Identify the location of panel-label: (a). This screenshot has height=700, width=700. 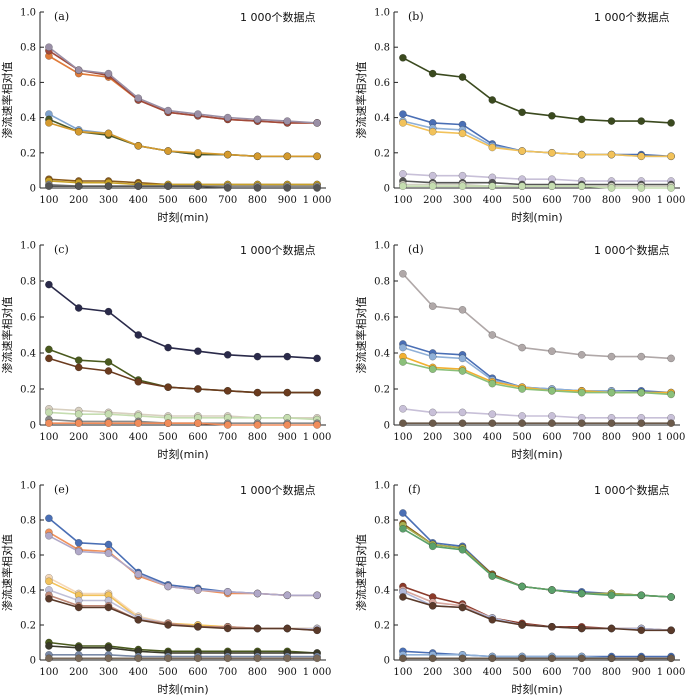
(61, 16).